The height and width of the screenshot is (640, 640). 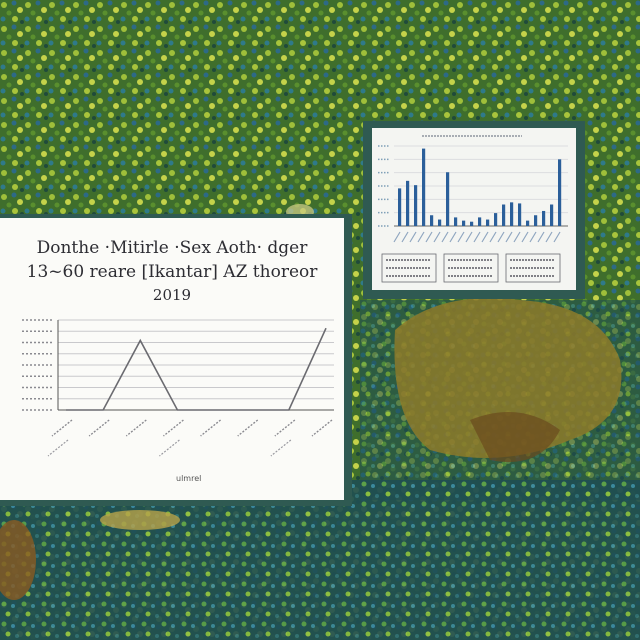 I want to click on dry-leaves-patch, so click(x=508, y=378).